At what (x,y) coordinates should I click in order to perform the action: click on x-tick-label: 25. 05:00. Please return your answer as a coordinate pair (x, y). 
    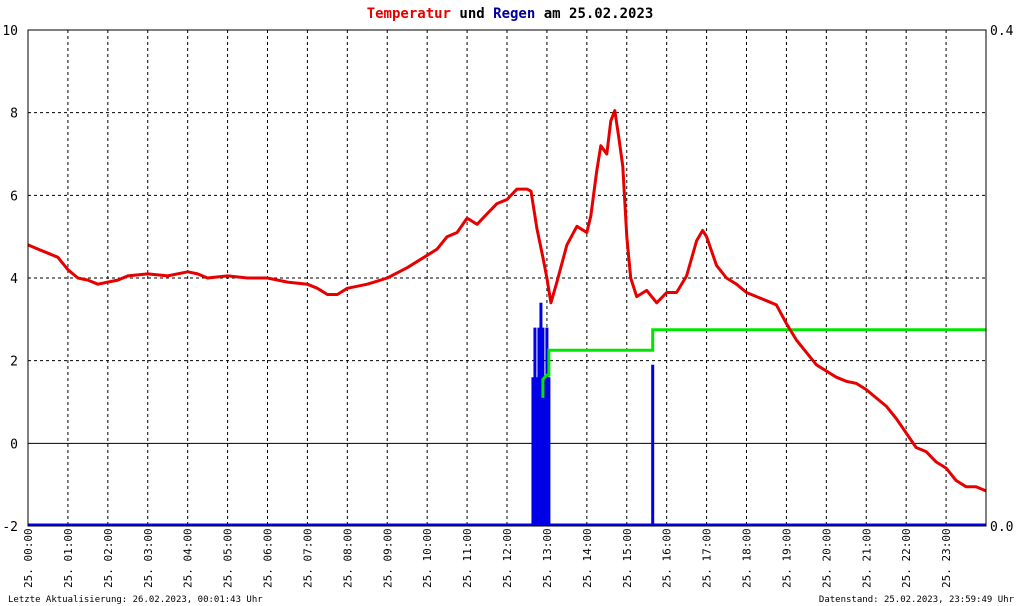
    Looking at the image, I should click on (228, 558).